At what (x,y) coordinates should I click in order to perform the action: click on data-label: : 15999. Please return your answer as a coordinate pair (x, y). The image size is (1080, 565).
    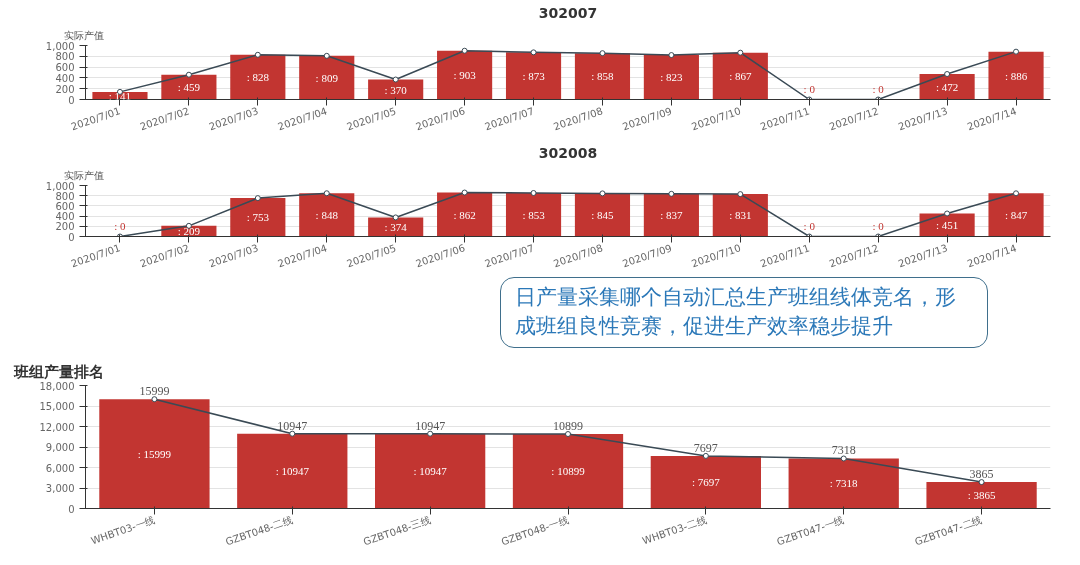
    Looking at the image, I should click on (154, 453).